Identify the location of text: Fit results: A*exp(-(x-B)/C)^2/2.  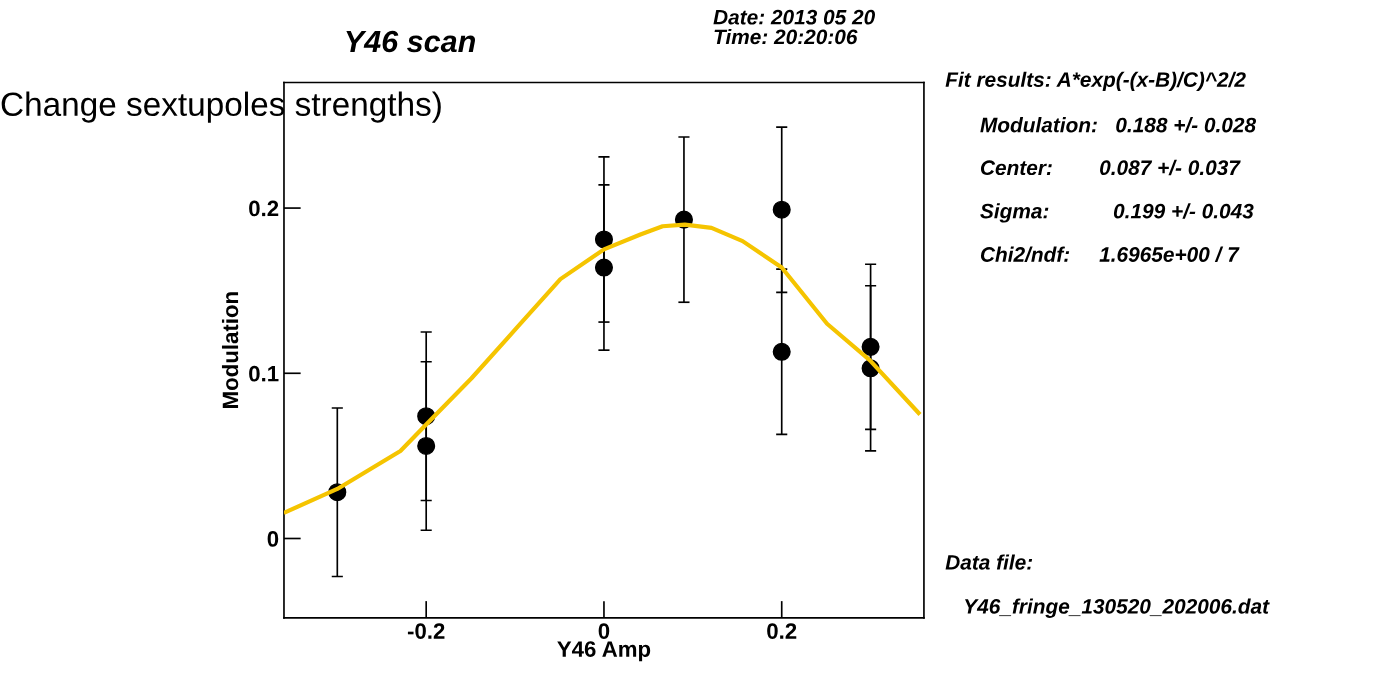
(1095, 81).